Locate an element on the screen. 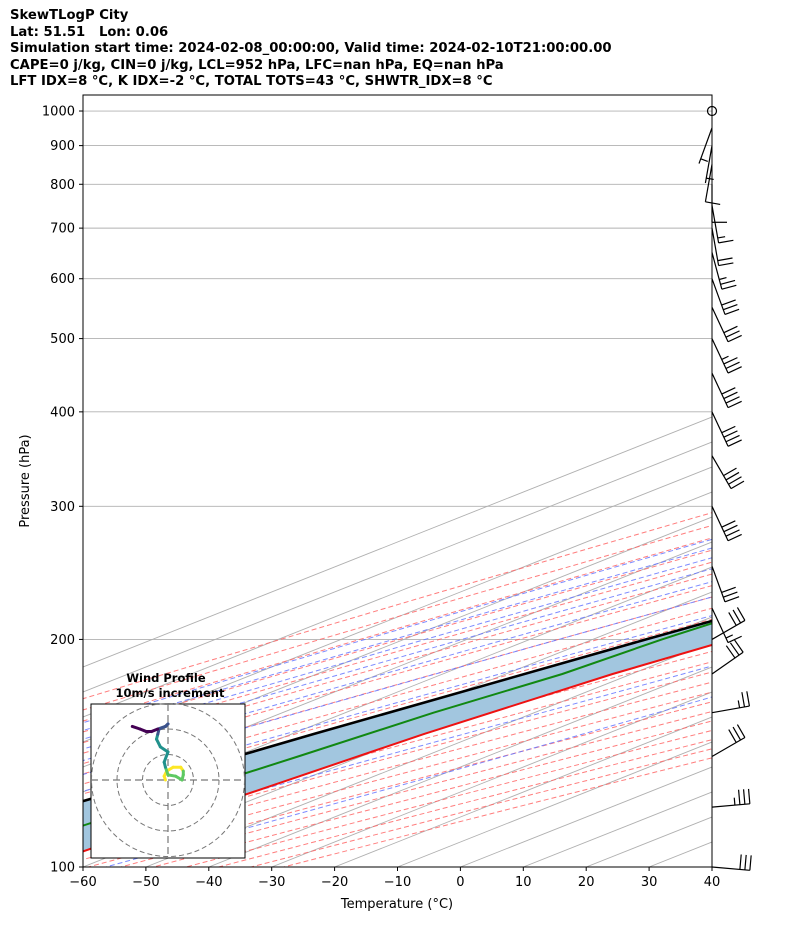  y-tick-label: 700 is located at coordinates (62, 229).